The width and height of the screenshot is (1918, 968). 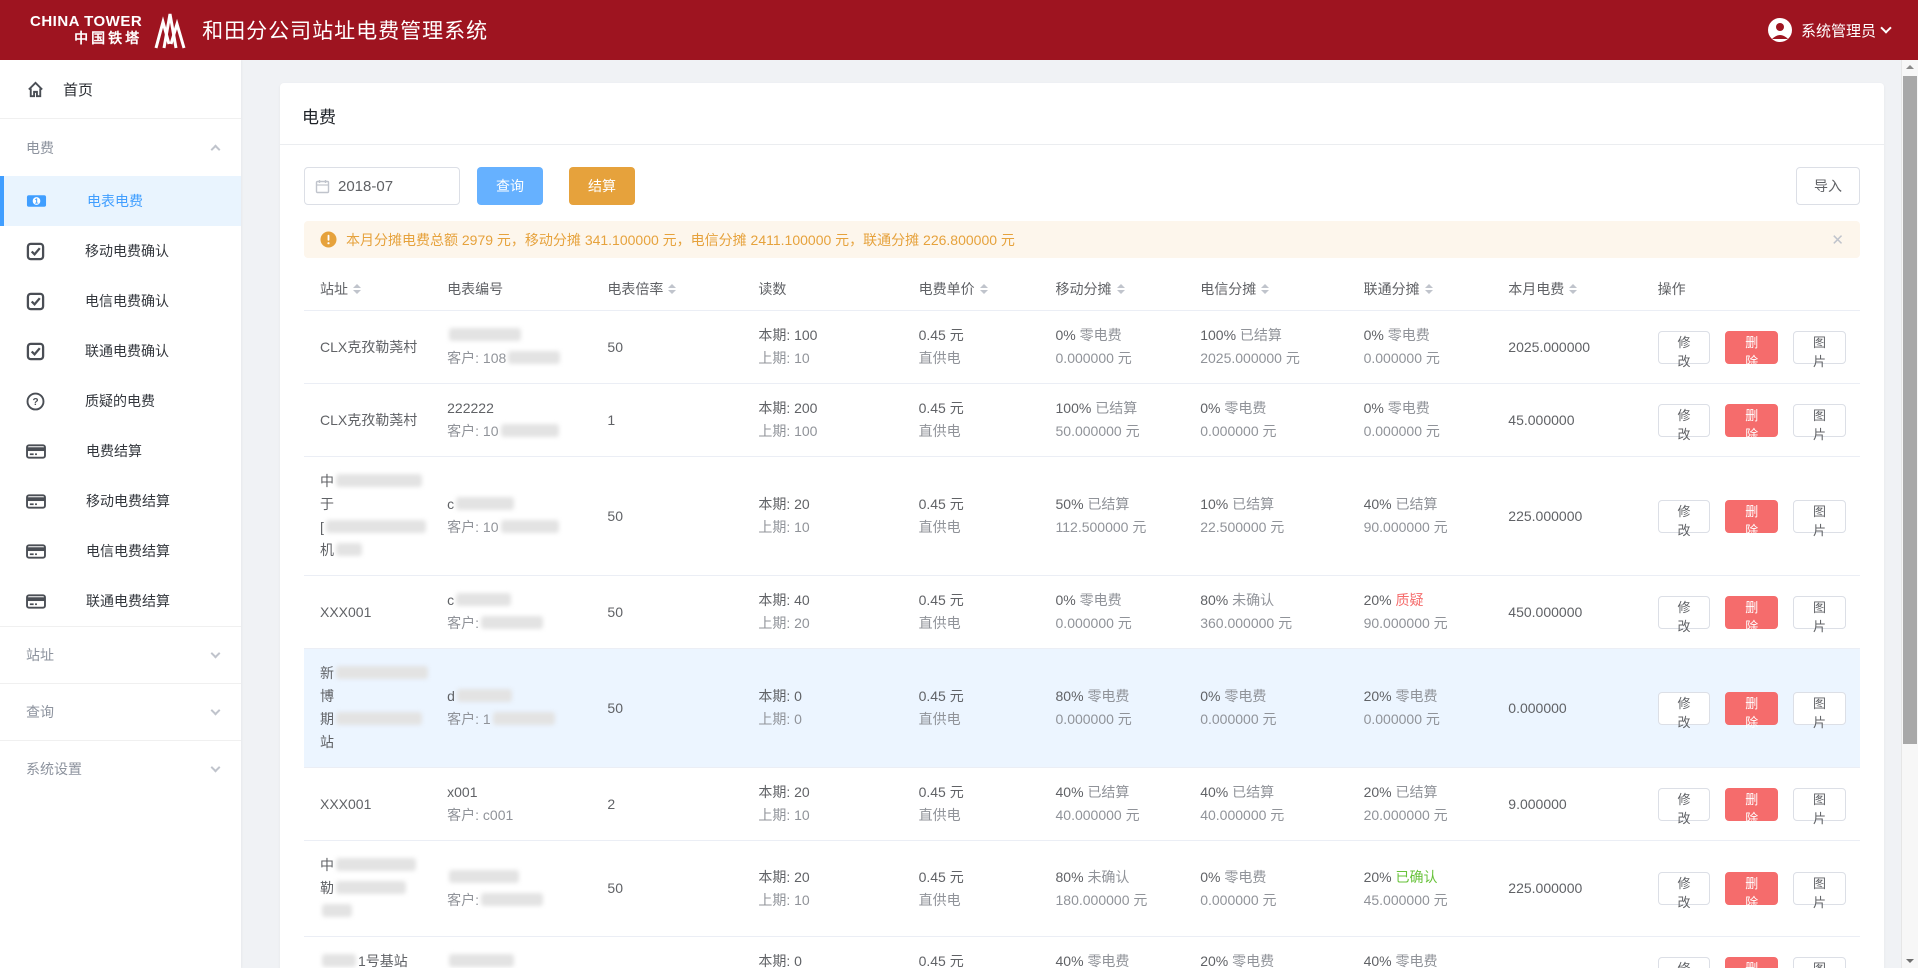 I want to click on settle-button: 结算, so click(x=602, y=186).